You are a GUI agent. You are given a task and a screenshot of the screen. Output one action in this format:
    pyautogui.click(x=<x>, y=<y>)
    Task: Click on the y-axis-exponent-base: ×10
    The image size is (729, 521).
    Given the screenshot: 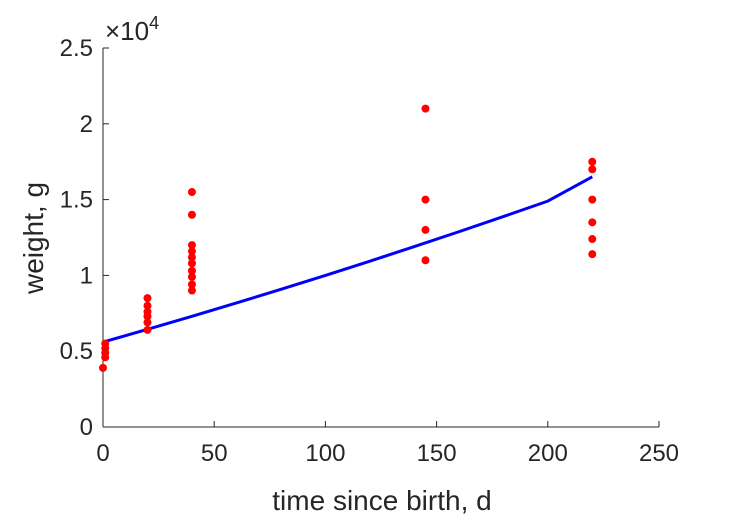 What is the action you would take?
    pyautogui.click(x=127, y=31)
    